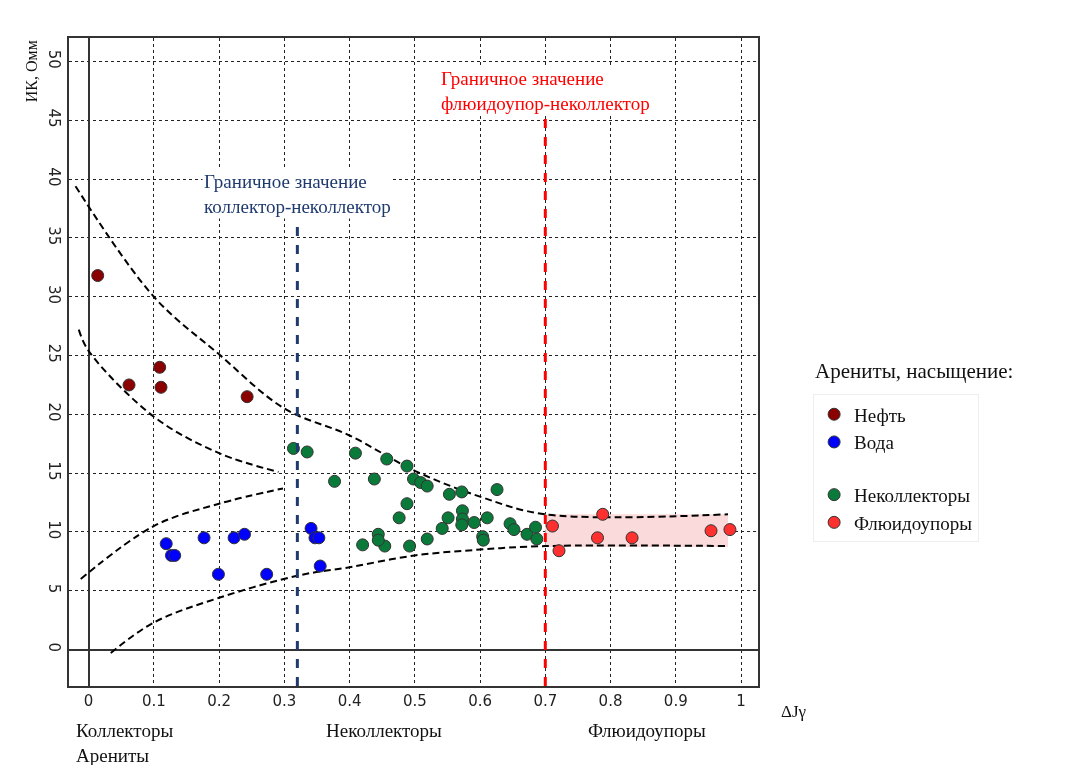  I want to click on text: Флюидоупоры, so click(647, 730).